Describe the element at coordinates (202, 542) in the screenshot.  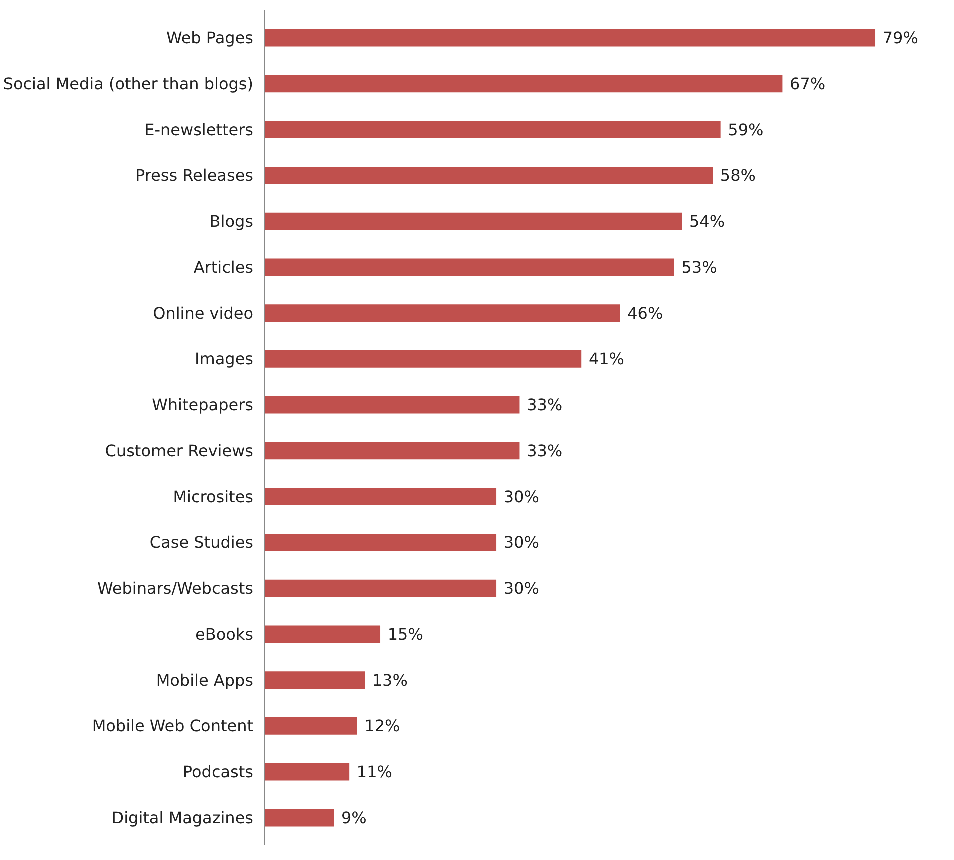
I see `y-tick-label: Case Studies` at that location.